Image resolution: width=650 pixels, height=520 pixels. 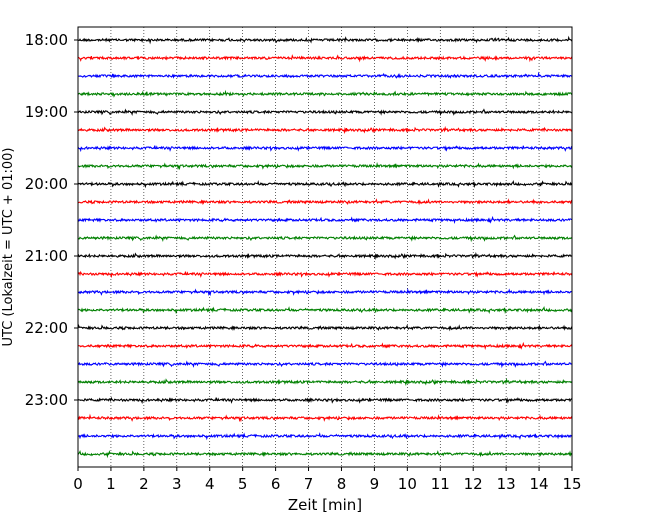 What do you see at coordinates (506, 484) in the screenshot?
I see `x-tick-label-13: 13` at bounding box center [506, 484].